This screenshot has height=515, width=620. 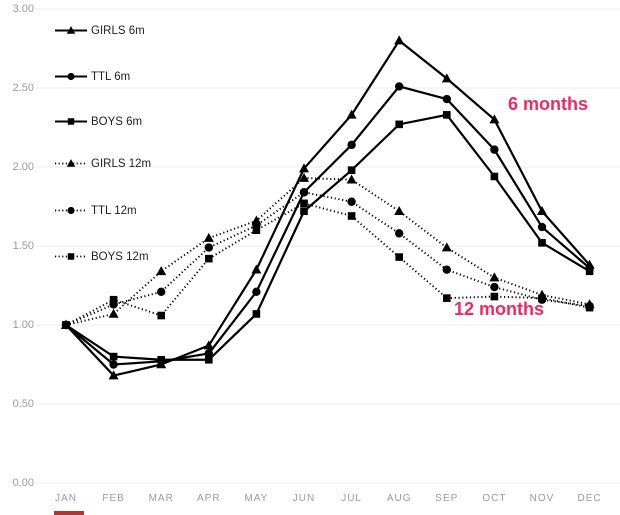 I want to click on x-tick-label-jul: JUL, so click(x=351, y=498).